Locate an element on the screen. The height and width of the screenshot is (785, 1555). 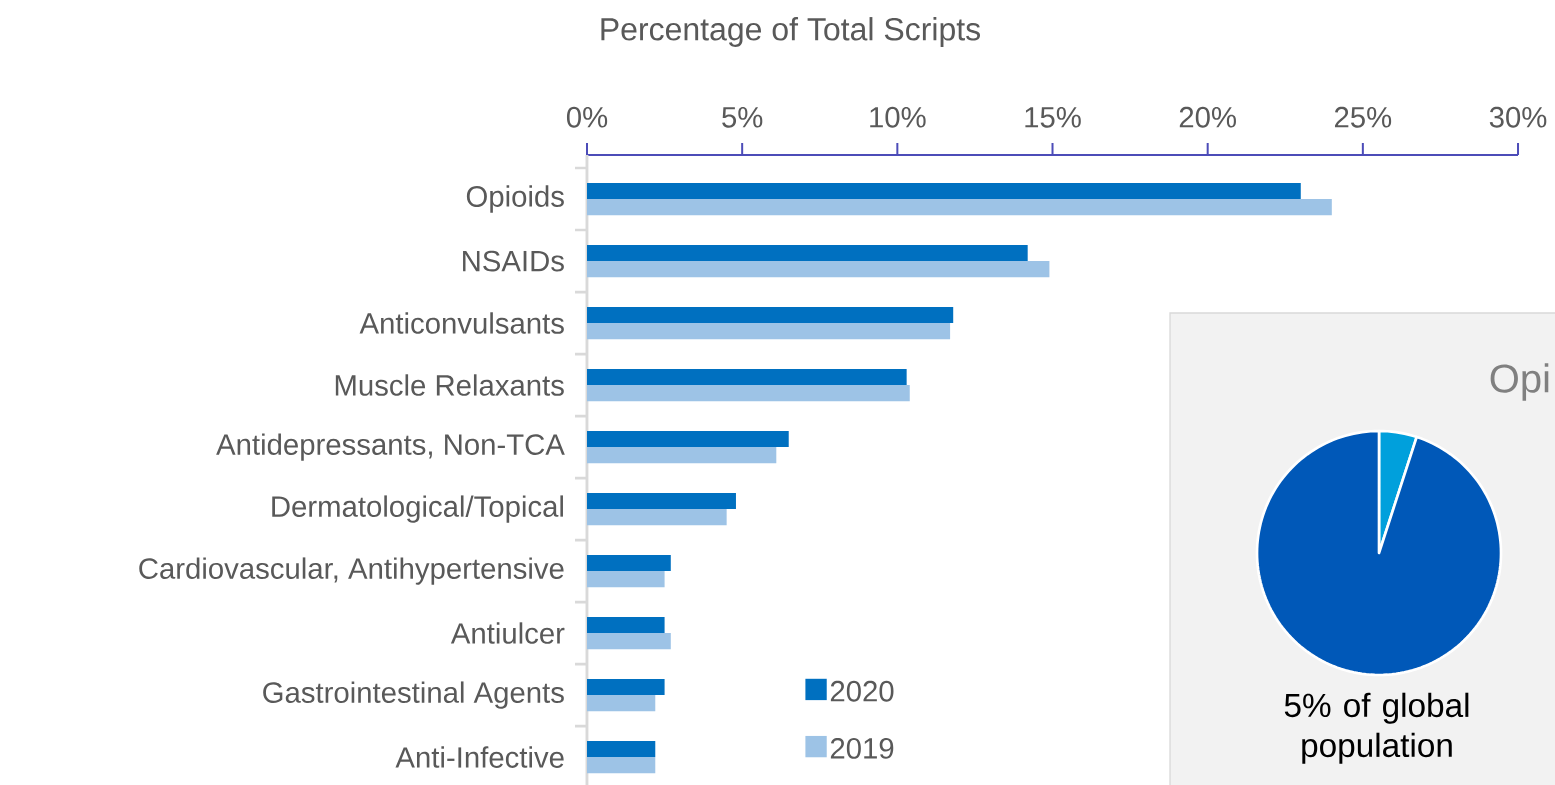
x-tick-label: 15% is located at coordinates (1053, 117).